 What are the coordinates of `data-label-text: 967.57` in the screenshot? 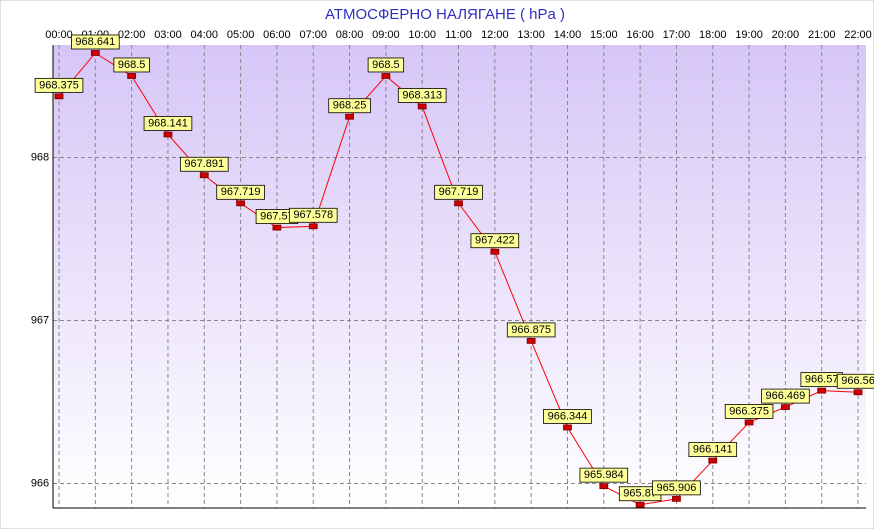 It's located at (277, 216).